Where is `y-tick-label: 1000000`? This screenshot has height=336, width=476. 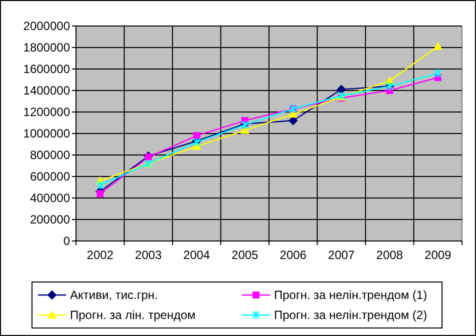 y-tick-label: 1000000 is located at coordinates (46, 133).